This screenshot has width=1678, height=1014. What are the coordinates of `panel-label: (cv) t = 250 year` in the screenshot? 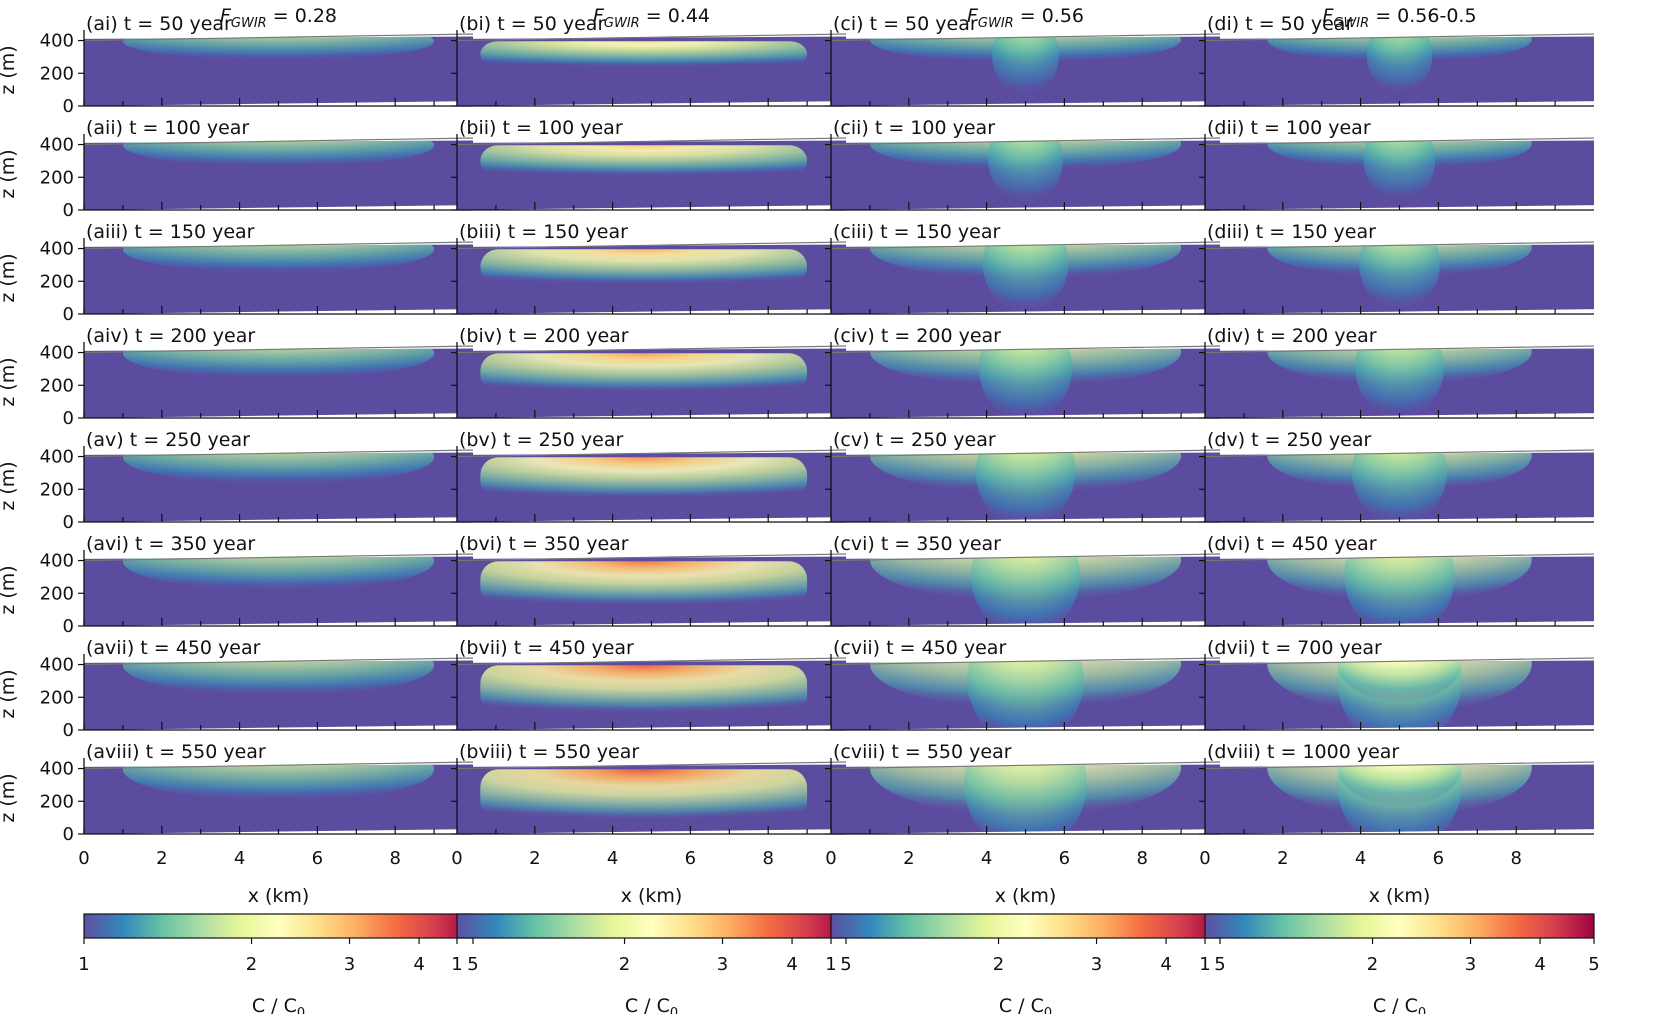 It's located at (914, 440).